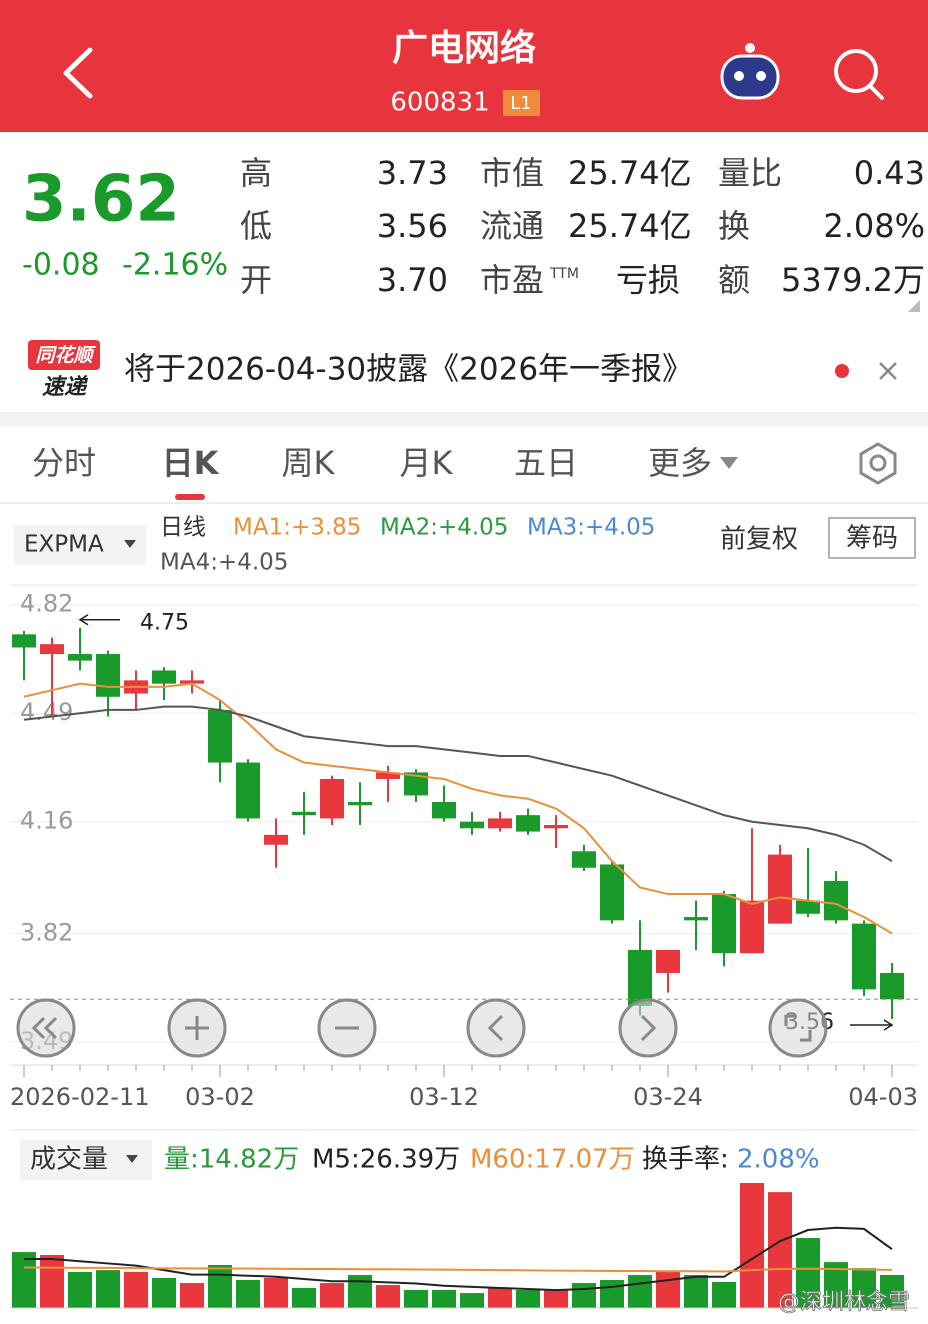 The image size is (928, 1324). I want to click on volume-ma-line, so click(458, 1259).